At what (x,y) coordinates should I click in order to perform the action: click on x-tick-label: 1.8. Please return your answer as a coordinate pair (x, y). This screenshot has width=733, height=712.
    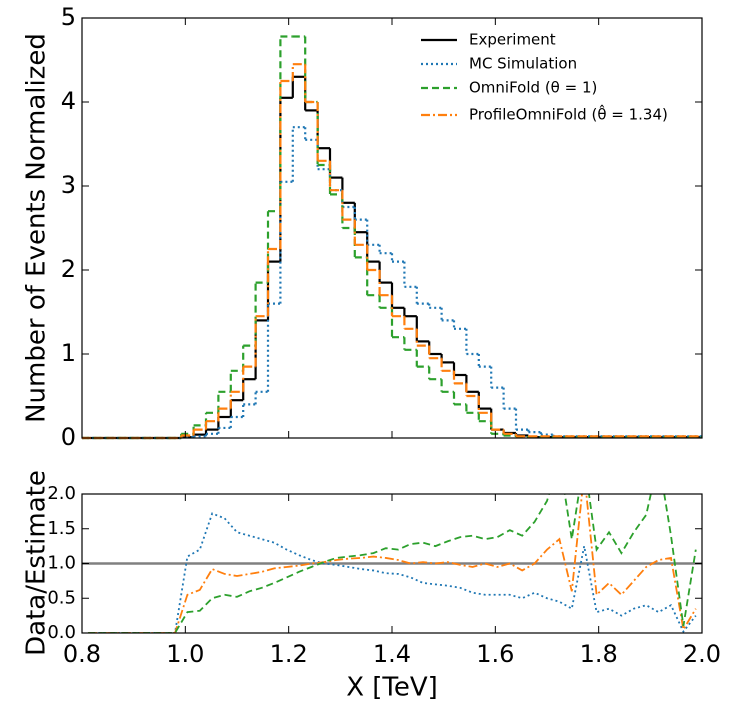
    Looking at the image, I should click on (599, 654).